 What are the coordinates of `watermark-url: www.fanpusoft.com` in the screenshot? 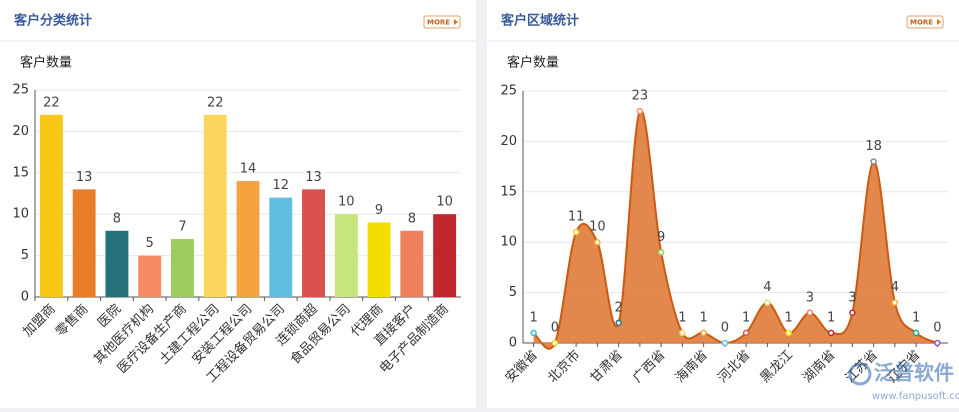 It's located at (915, 396).